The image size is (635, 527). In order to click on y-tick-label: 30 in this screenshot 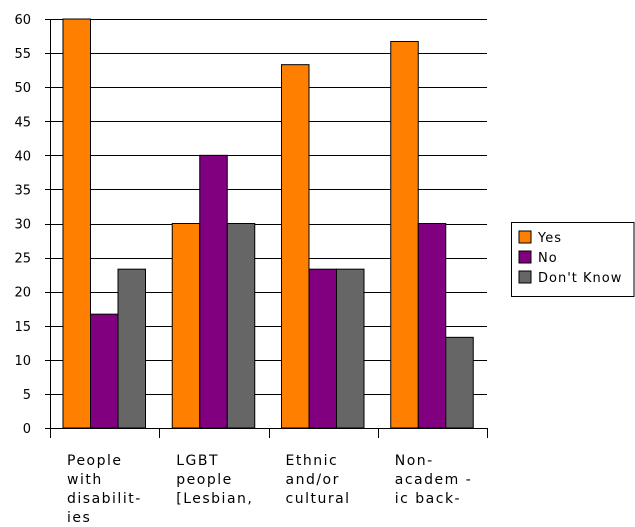, I will do `click(22, 225)`.